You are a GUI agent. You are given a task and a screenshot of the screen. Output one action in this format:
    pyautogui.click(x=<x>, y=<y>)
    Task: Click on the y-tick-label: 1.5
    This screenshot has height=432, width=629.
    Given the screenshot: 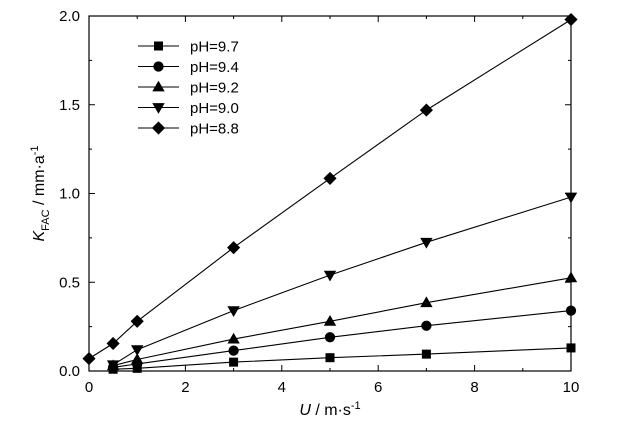 What is the action you would take?
    pyautogui.click(x=69, y=105)
    